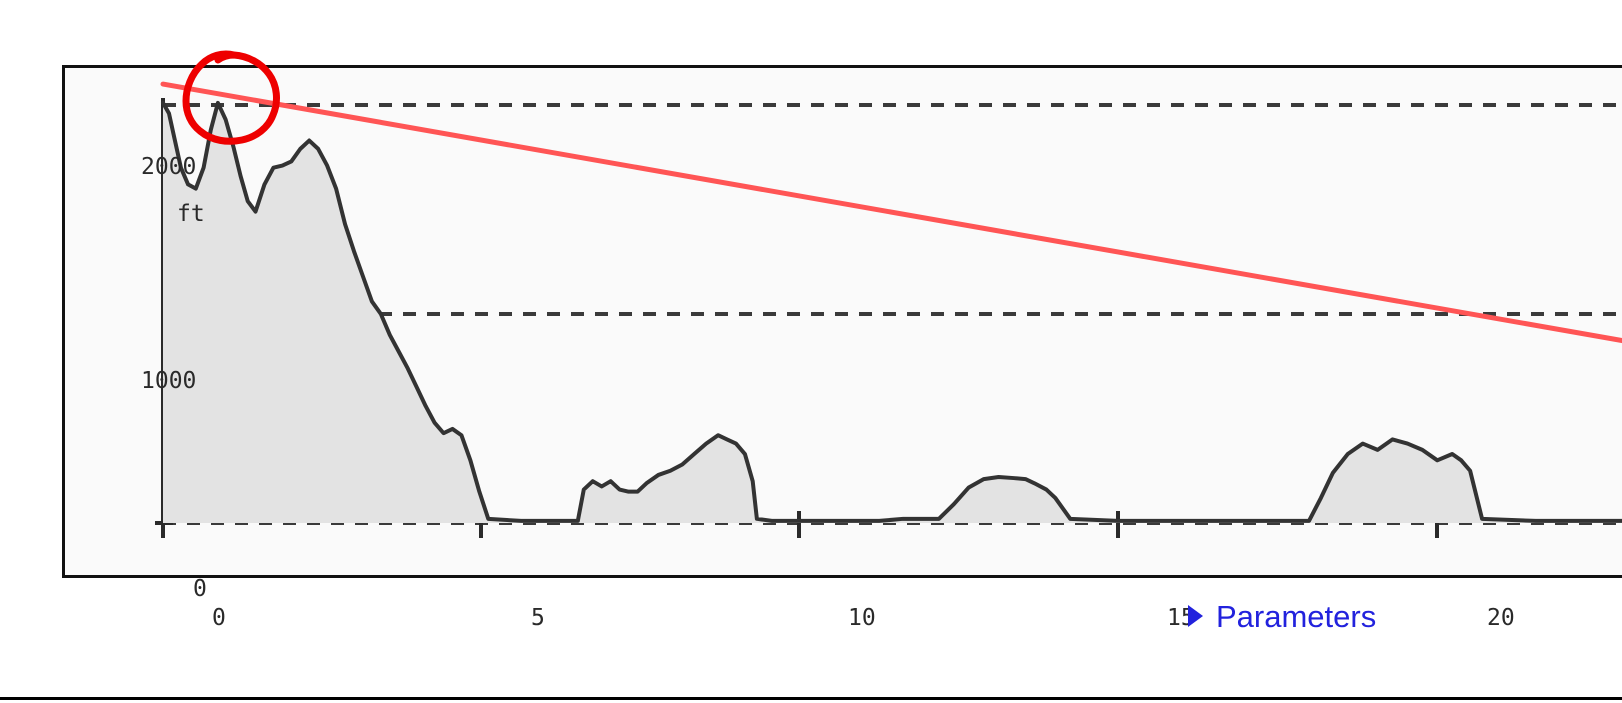 The width and height of the screenshot is (1622, 703). Describe the element at coordinates (1501, 618) in the screenshot. I see `x-axis-label-20: 20` at that location.